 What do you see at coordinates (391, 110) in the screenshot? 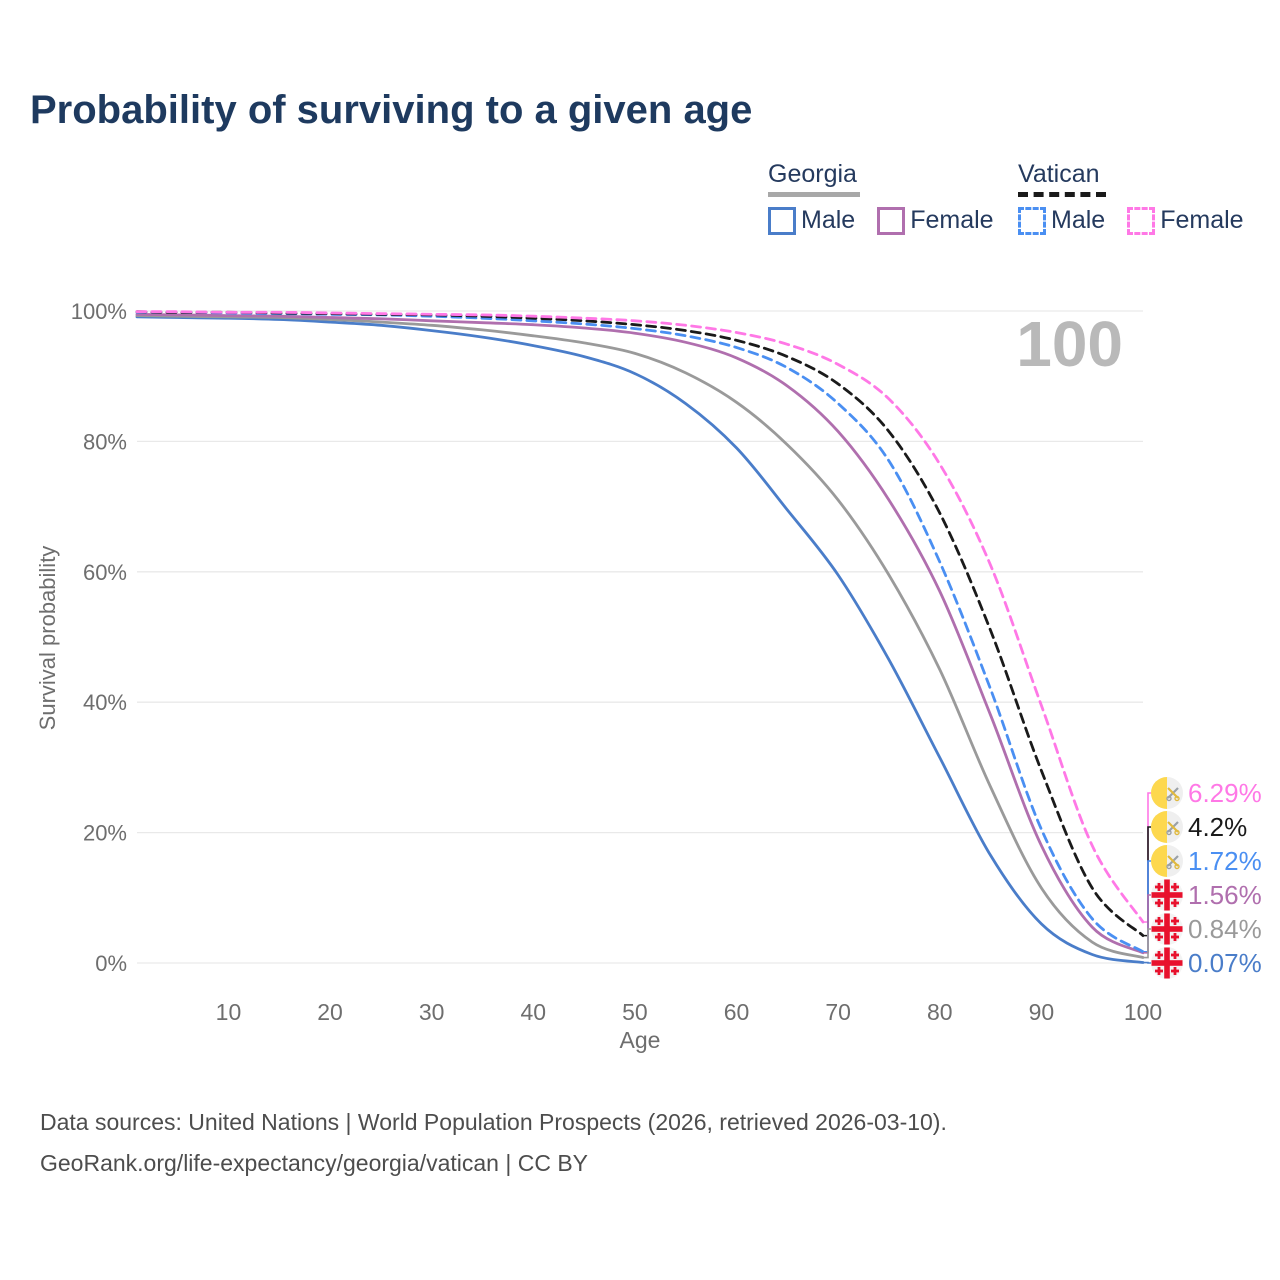
I see `page-title: Probability of surviving to a given age` at bounding box center [391, 110].